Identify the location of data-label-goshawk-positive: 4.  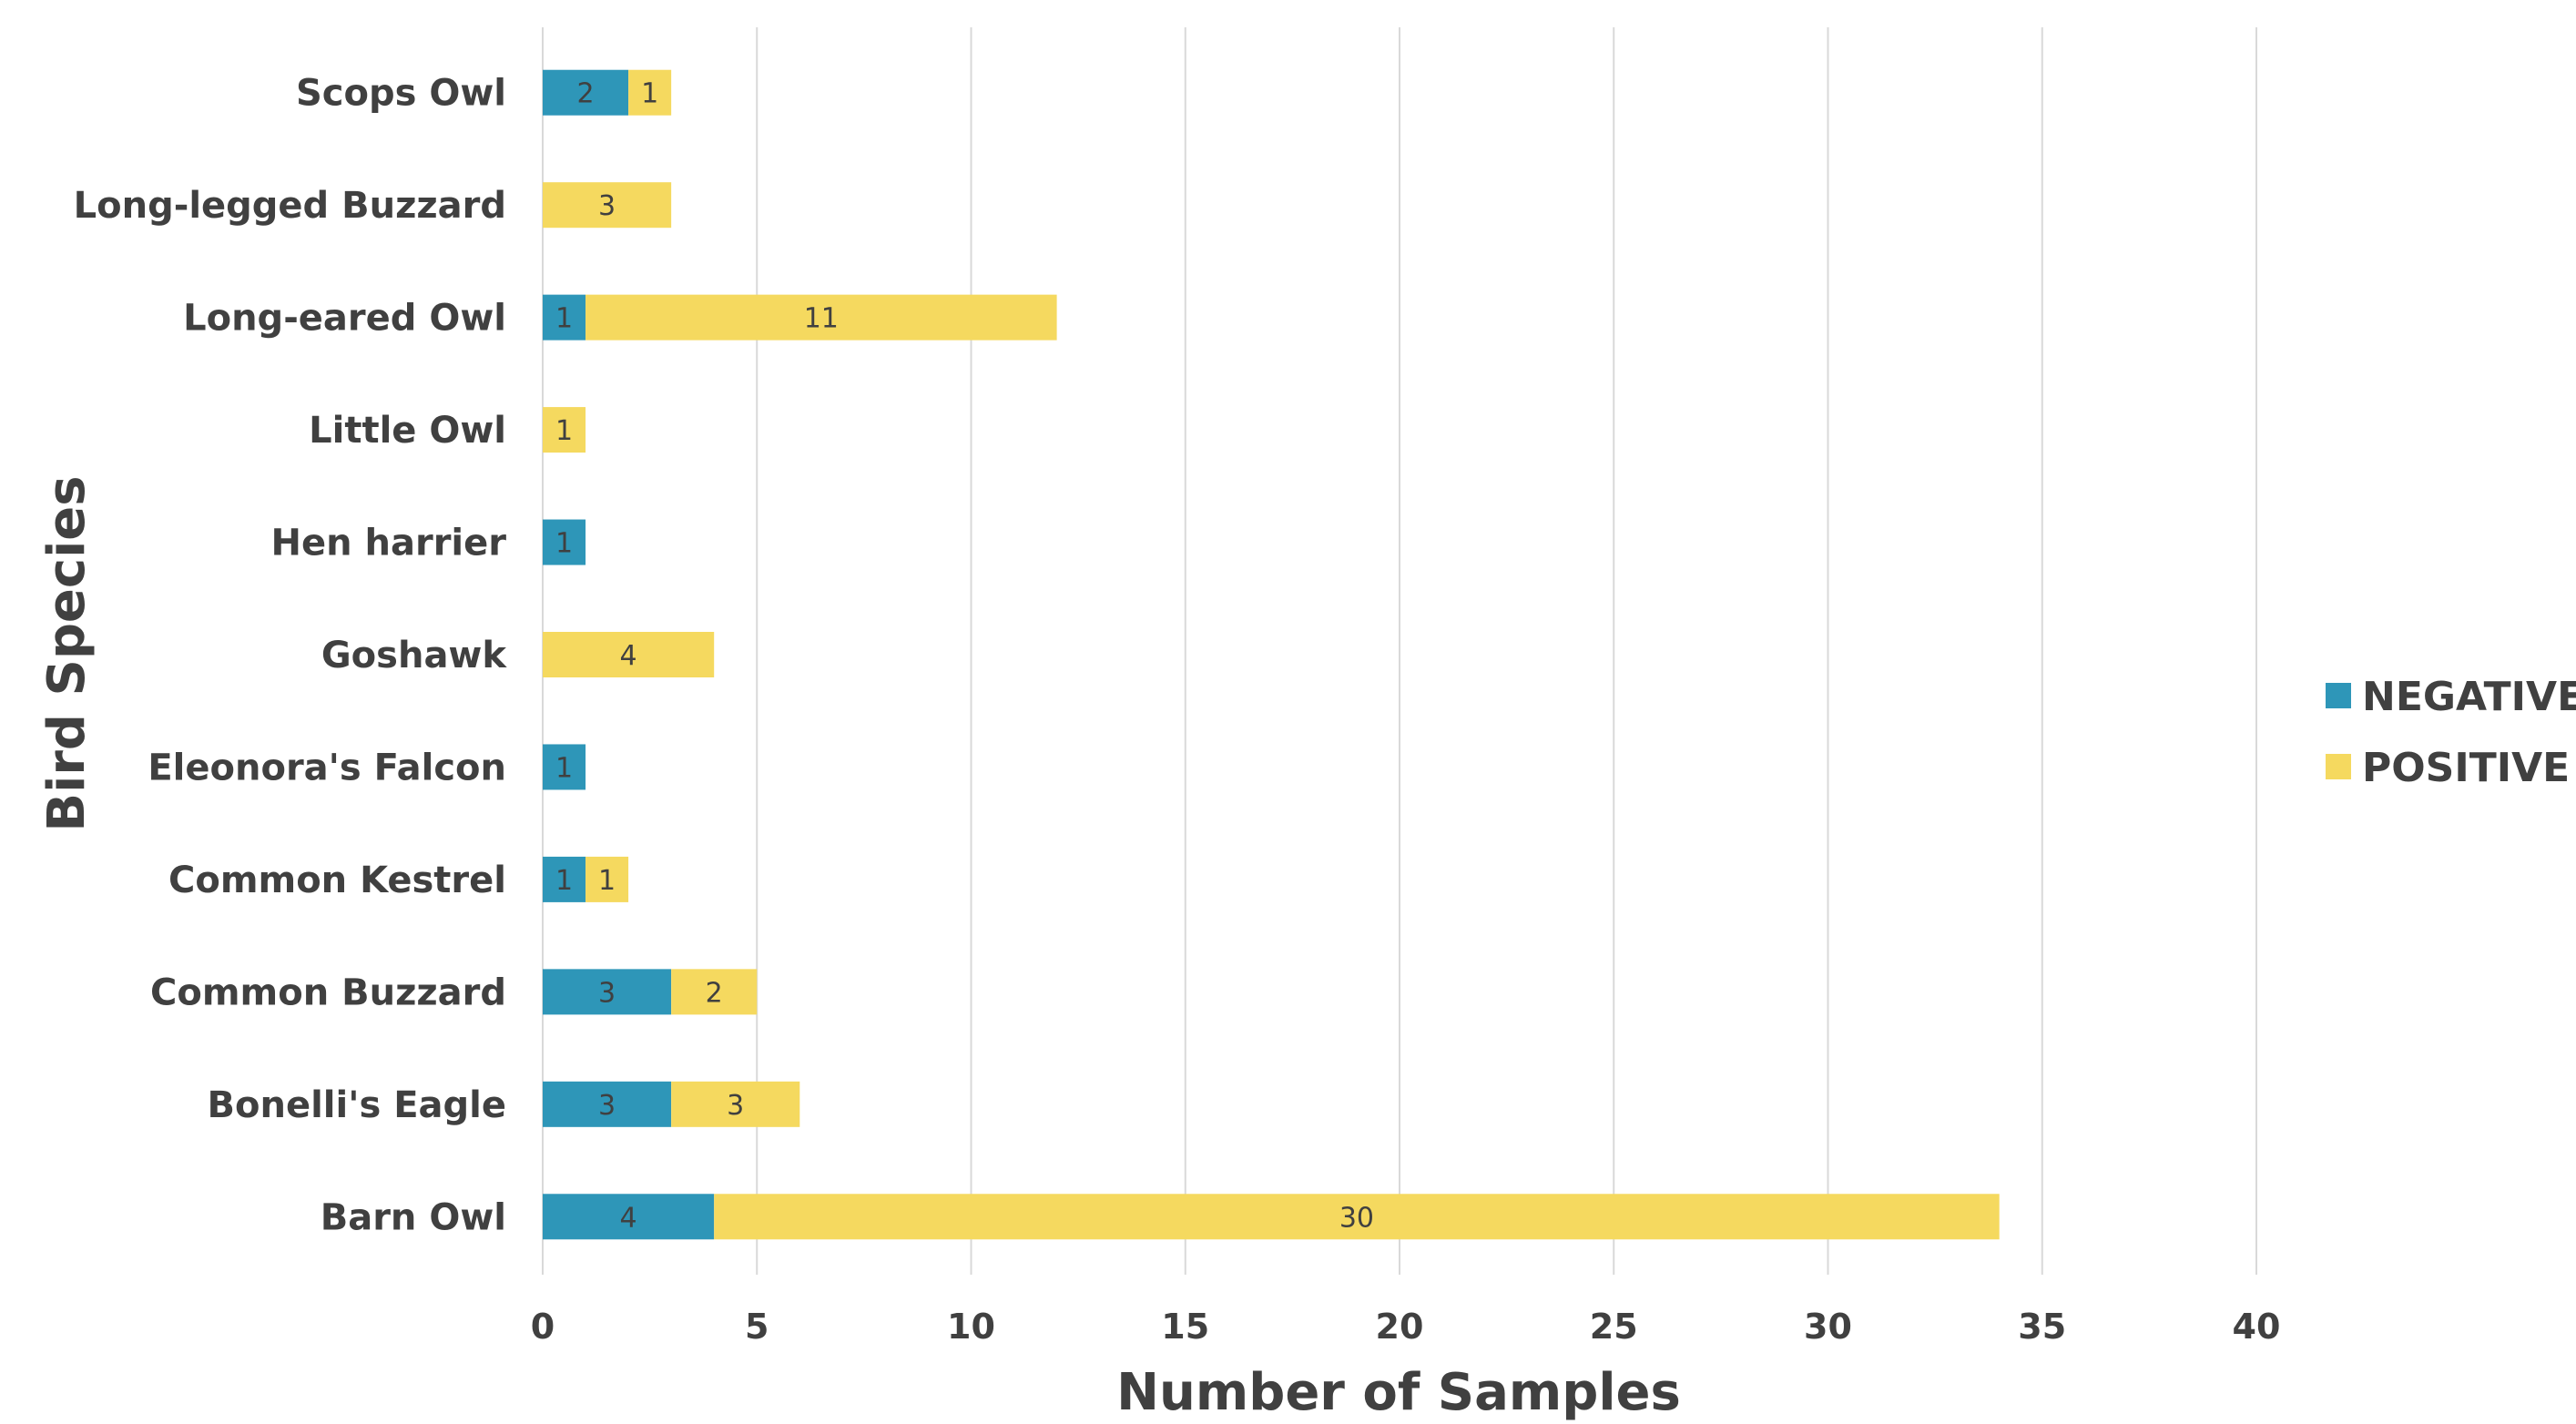
(629, 656).